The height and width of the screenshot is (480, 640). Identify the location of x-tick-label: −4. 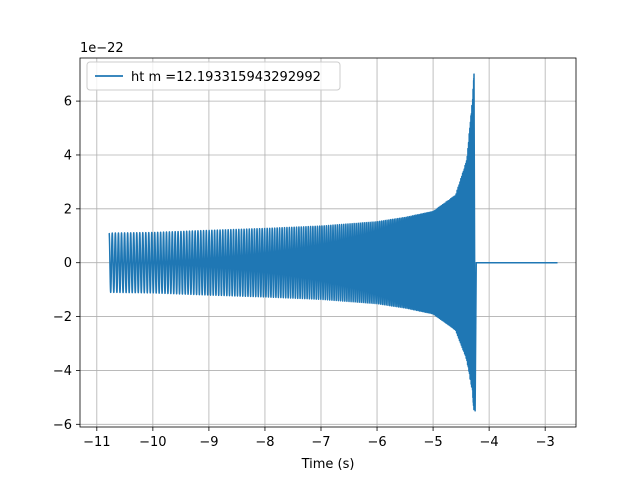
(489, 442).